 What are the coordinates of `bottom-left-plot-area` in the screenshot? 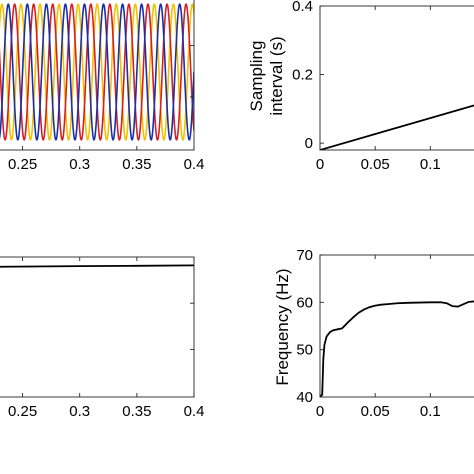 It's located at (97, 266).